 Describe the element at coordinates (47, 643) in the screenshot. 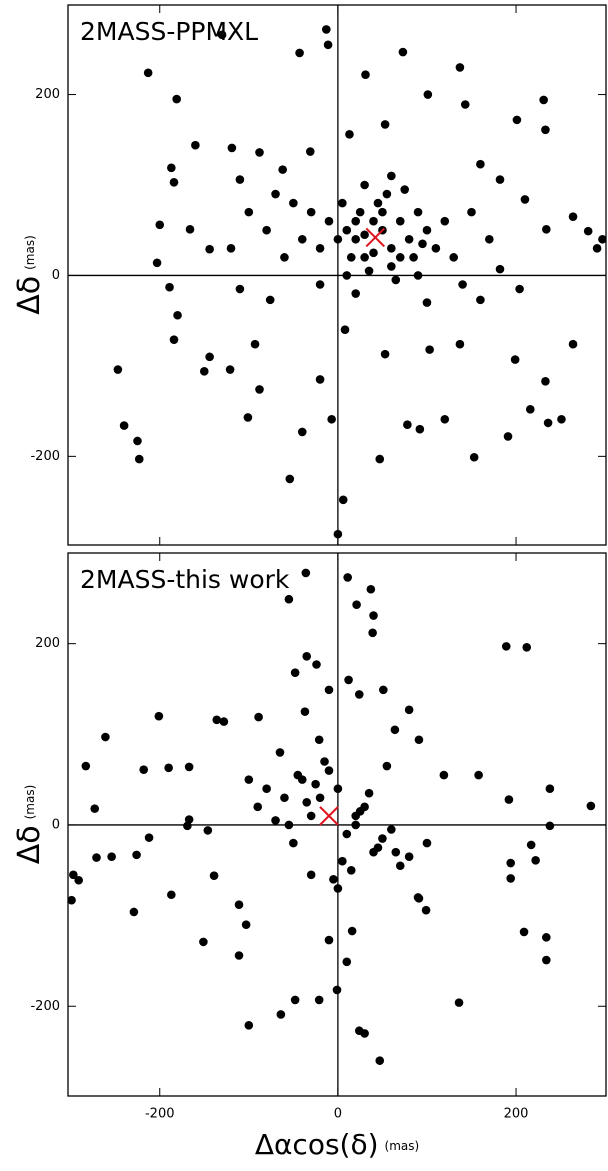

I see `y-tick-label: 200` at that location.